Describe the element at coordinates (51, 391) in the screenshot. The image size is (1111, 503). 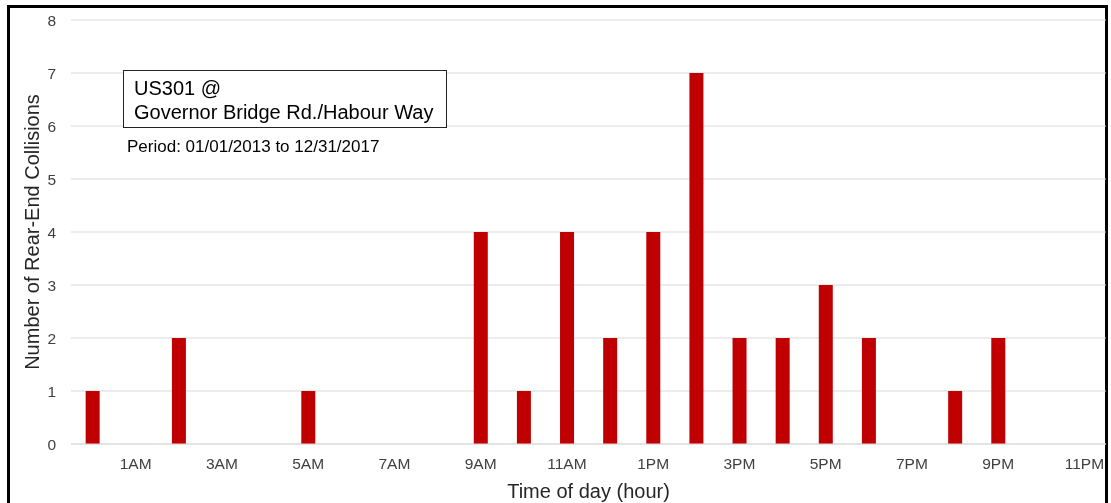
I see `y-tick-label: 1` at that location.